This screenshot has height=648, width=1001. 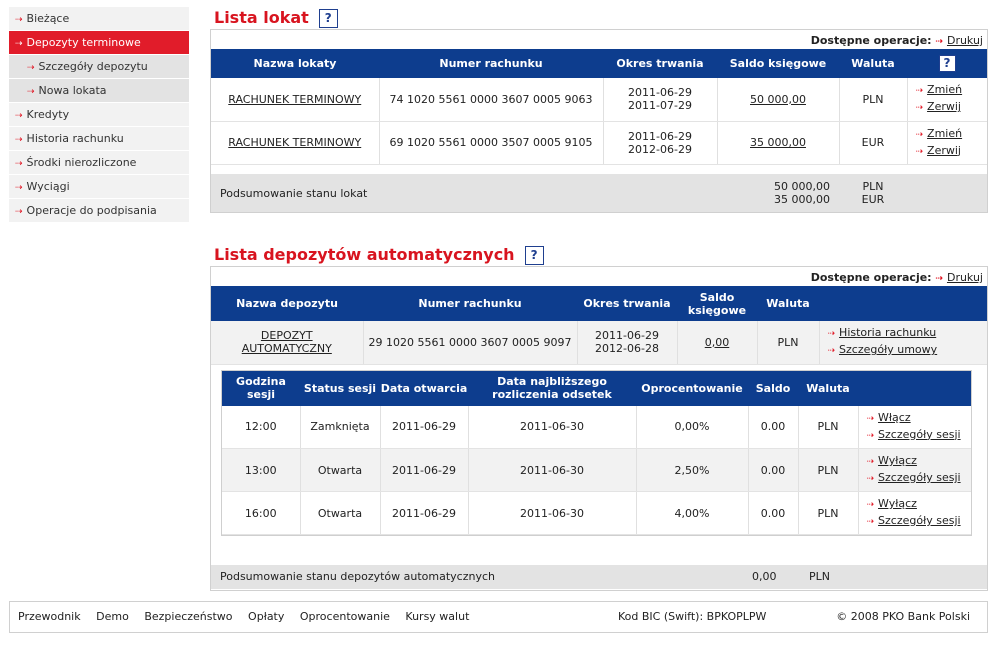 I want to click on section-title-lokaty: Lista lokat?, so click(x=276, y=18).